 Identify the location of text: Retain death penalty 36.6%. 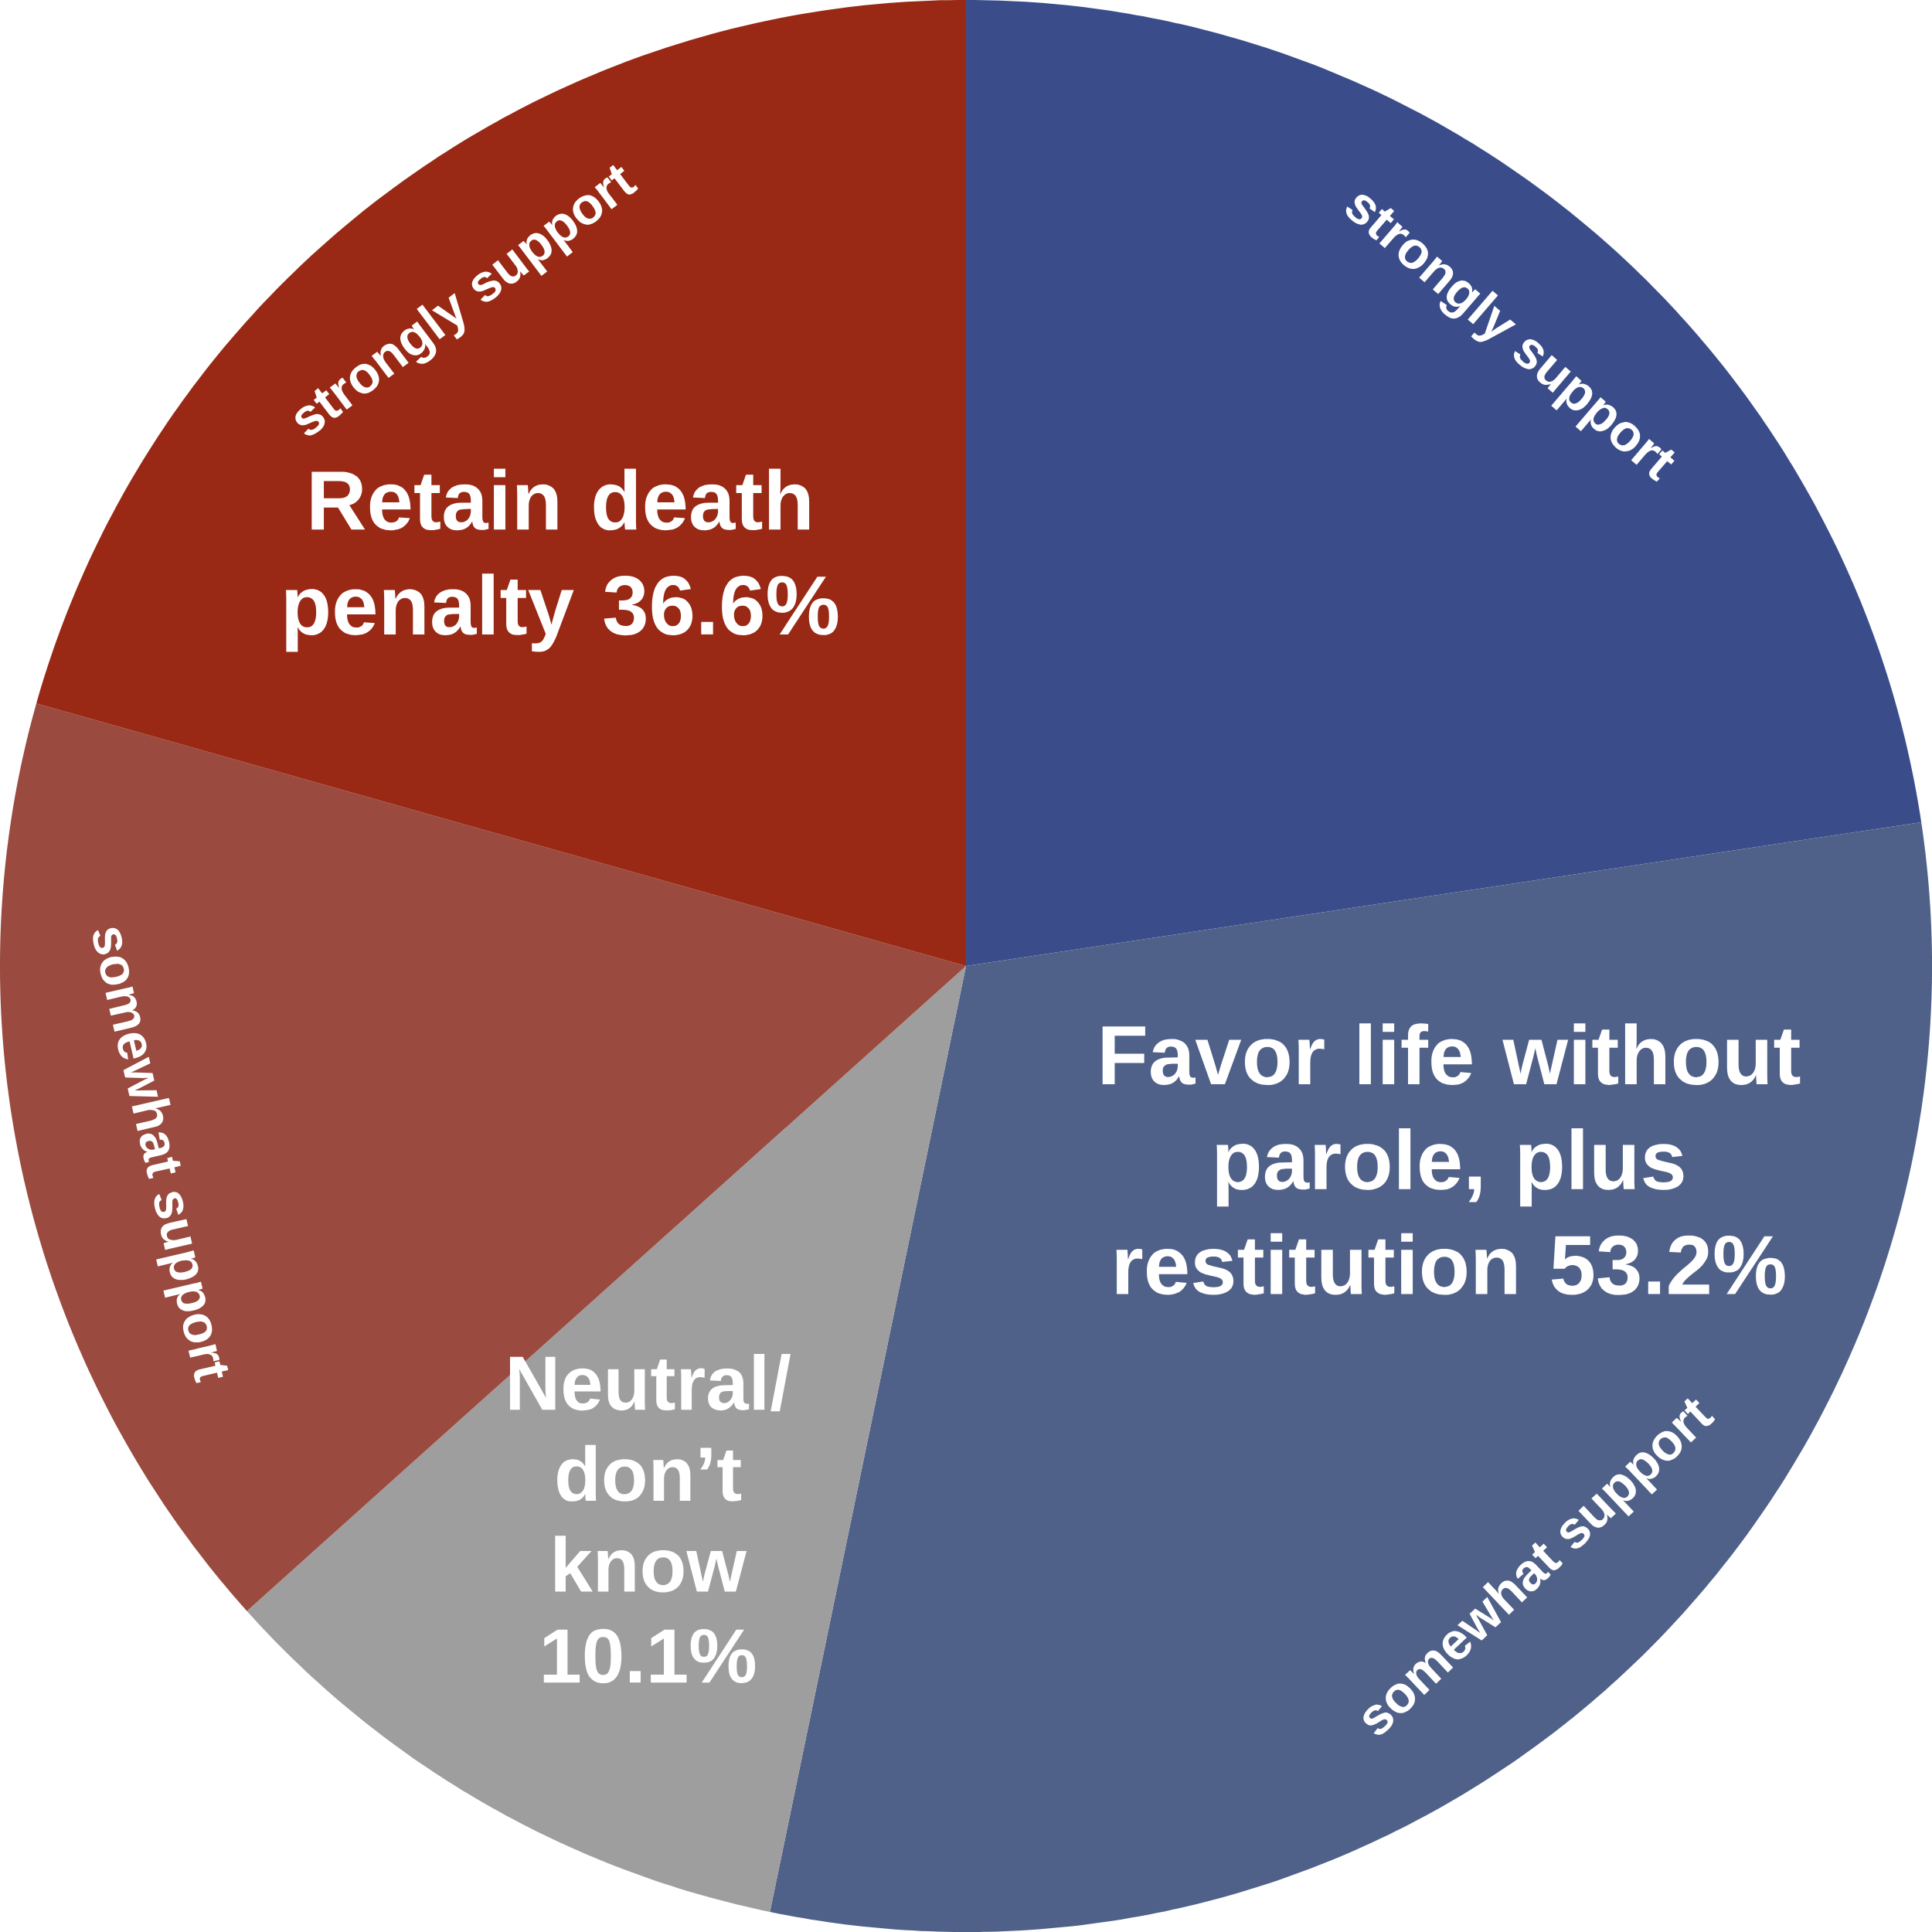
(562, 560).